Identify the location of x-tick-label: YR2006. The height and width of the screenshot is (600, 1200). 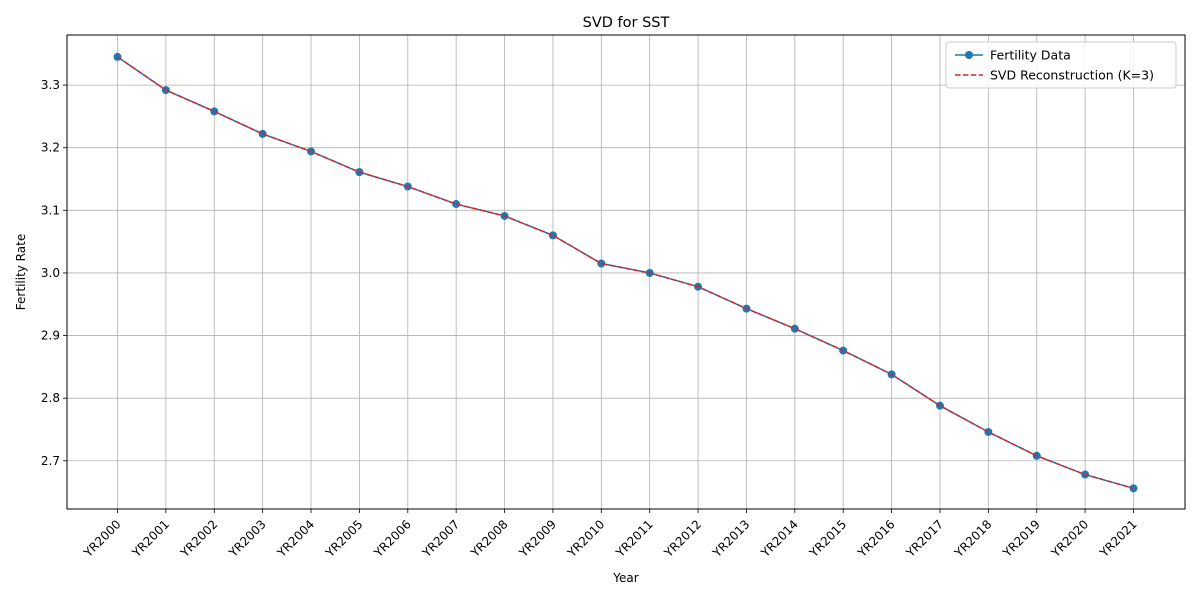
(392, 538).